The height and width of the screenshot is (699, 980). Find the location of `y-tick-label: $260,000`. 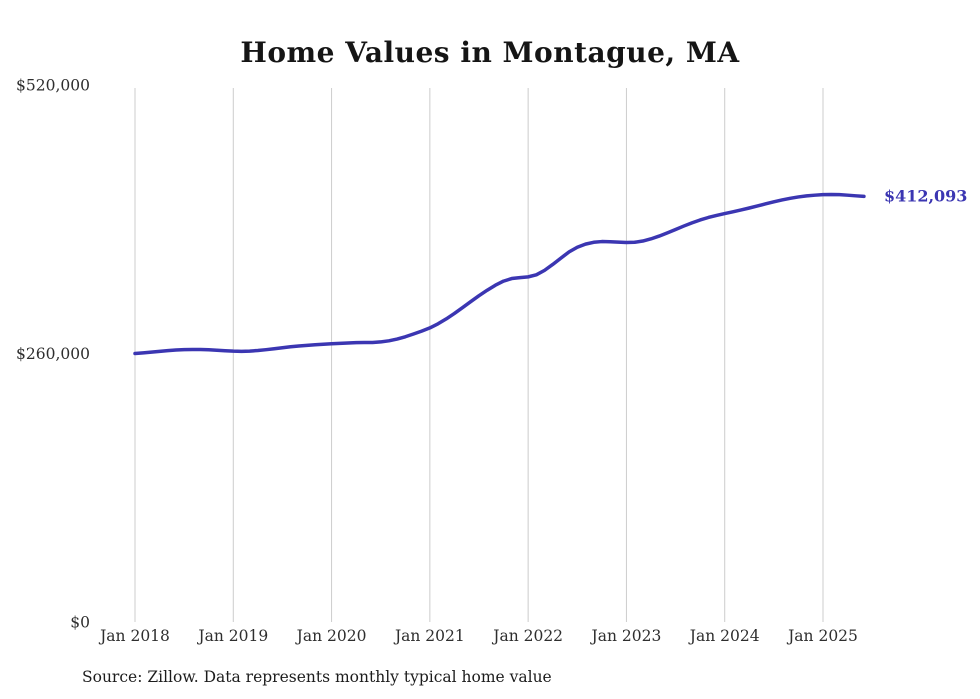

y-tick-label: $260,000 is located at coordinates (53, 354).